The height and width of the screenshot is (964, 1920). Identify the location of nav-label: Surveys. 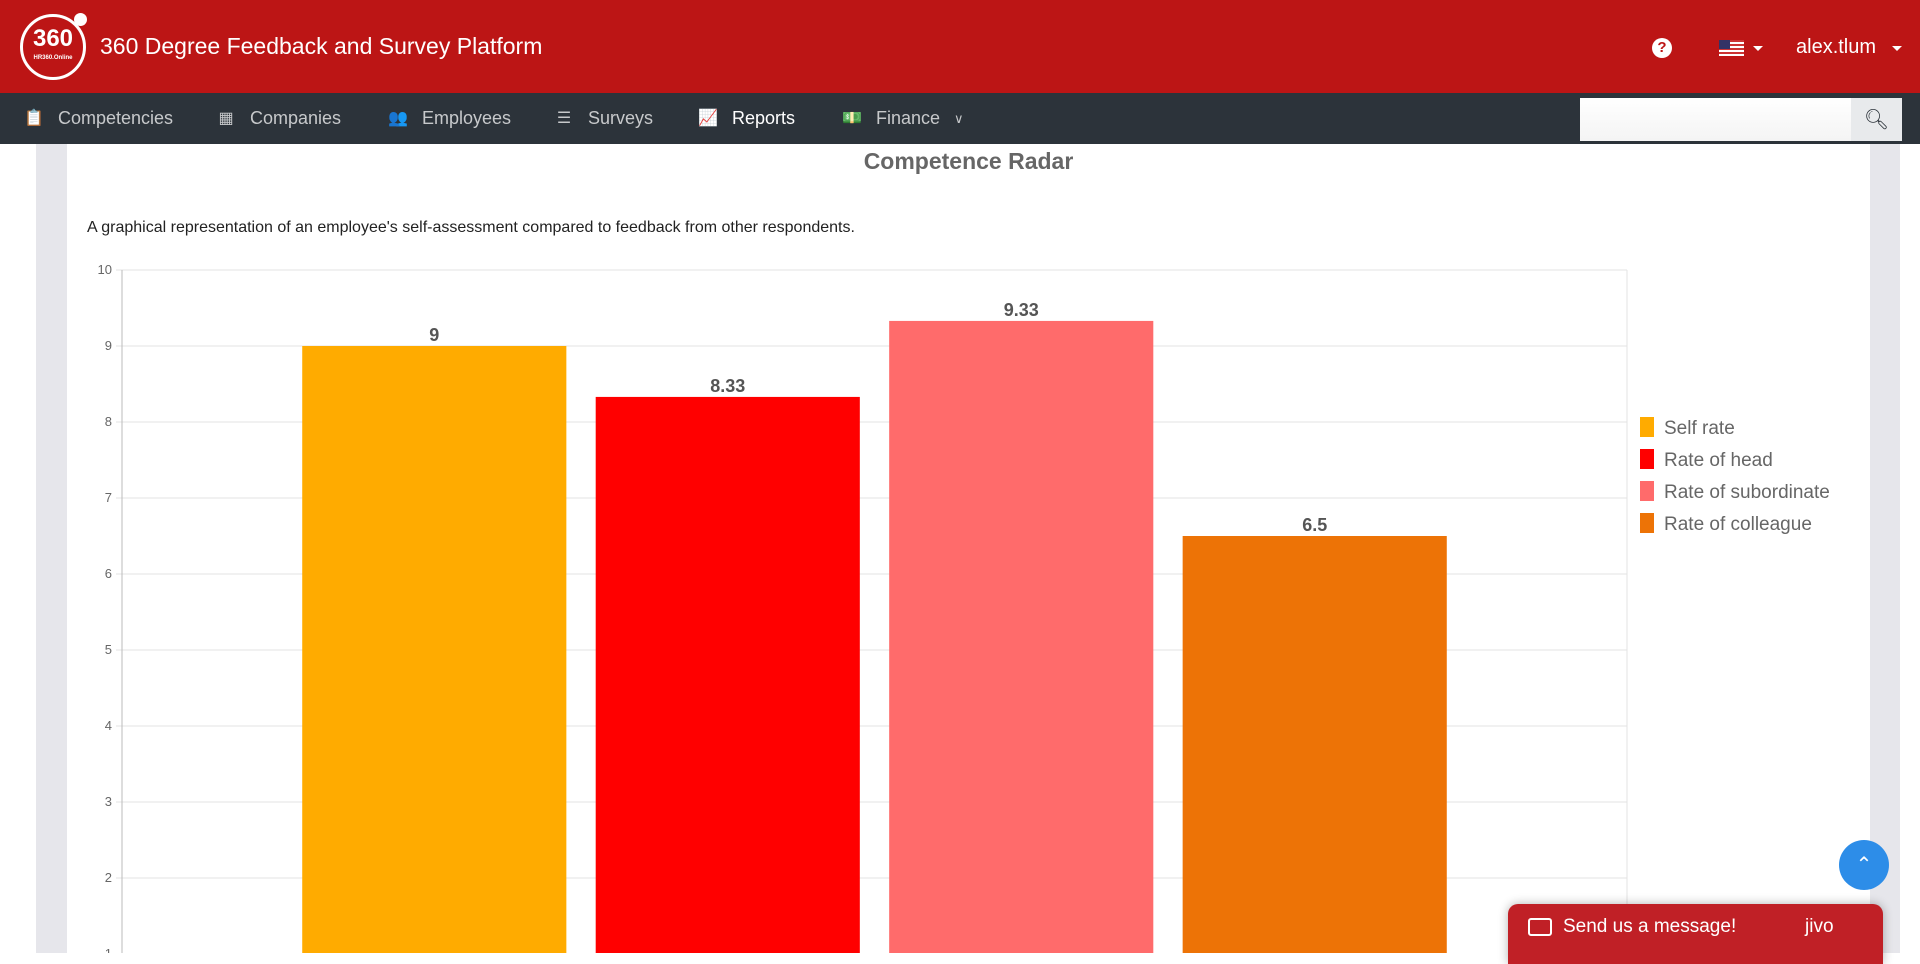
(621, 118).